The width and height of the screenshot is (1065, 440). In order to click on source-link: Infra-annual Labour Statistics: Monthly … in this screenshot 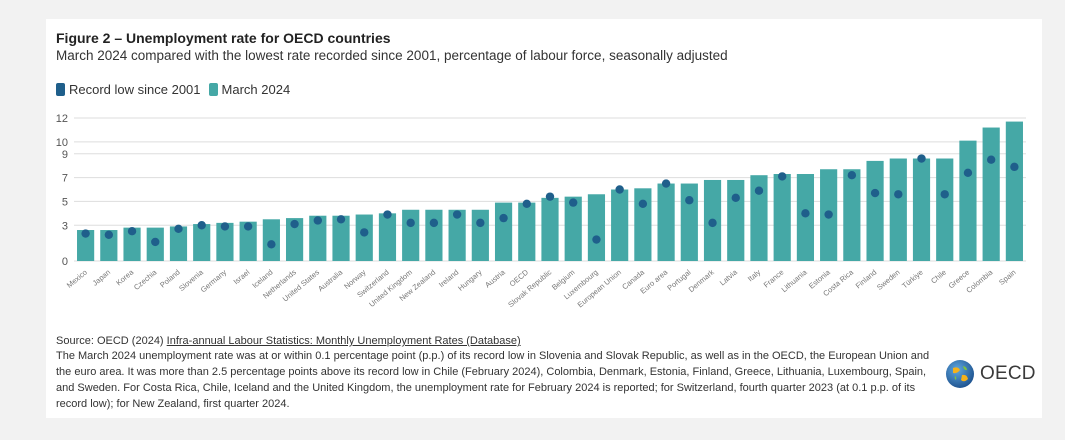, I will do `click(343, 341)`.